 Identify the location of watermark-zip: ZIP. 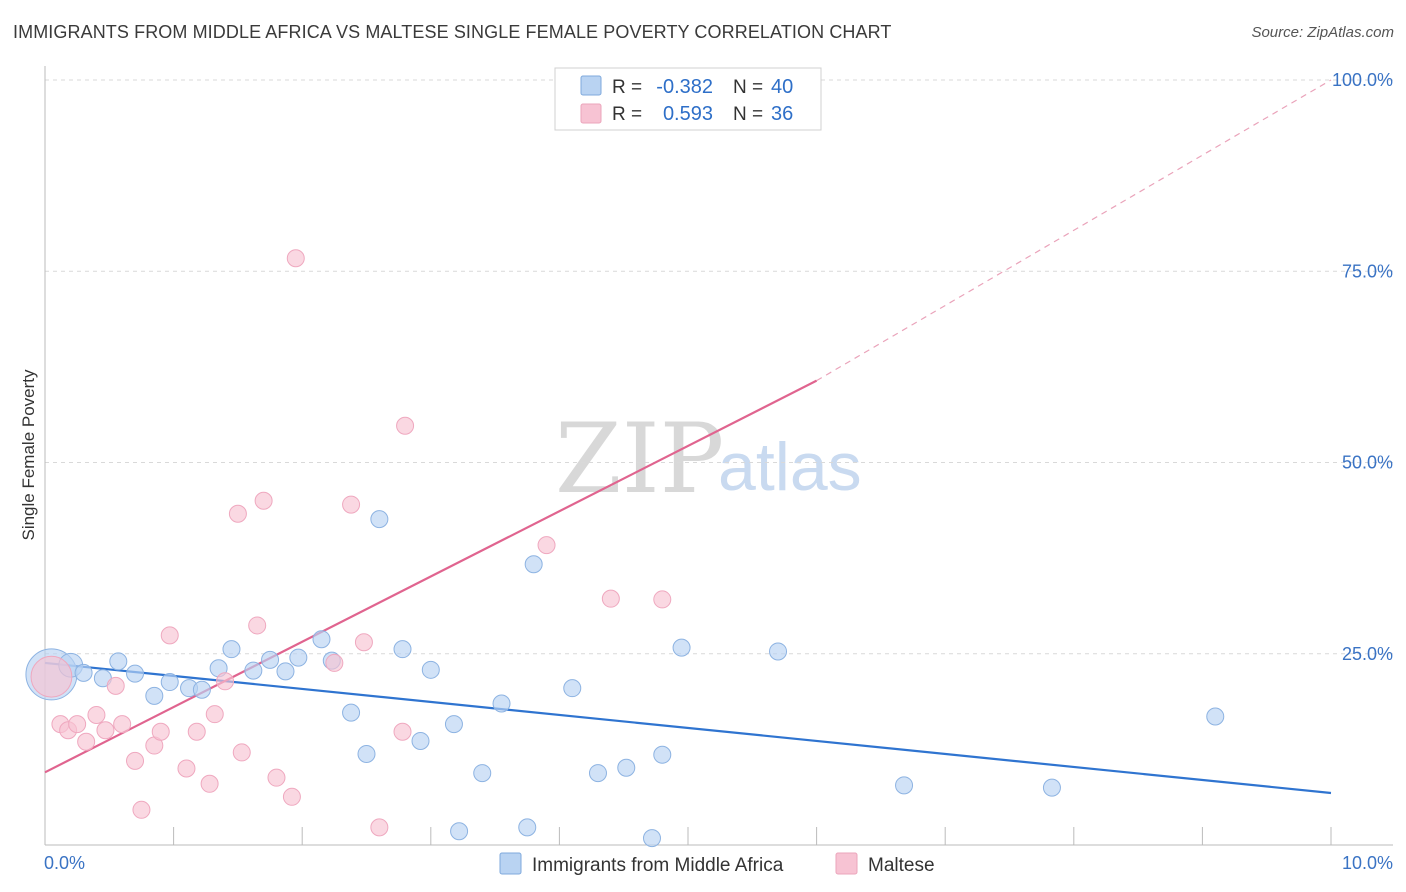
(639, 459).